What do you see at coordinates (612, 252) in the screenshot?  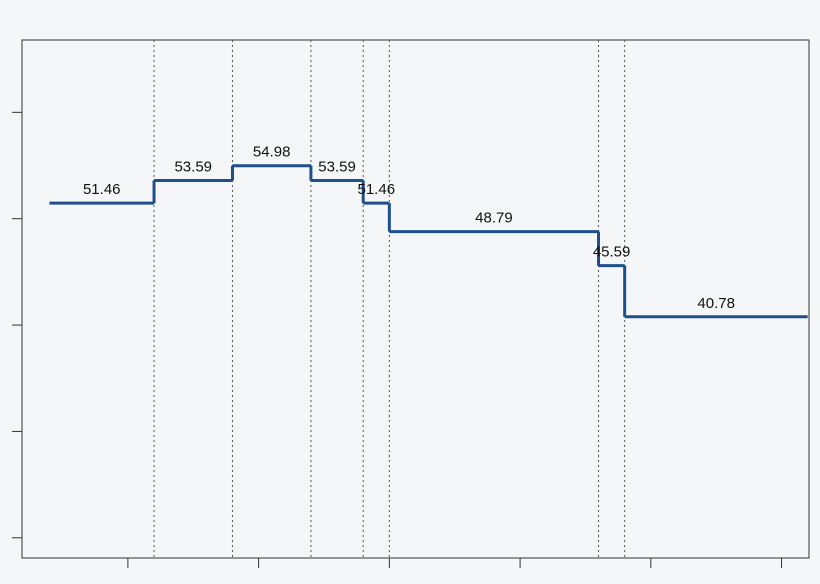 I see `value-label: 45.59` at bounding box center [612, 252].